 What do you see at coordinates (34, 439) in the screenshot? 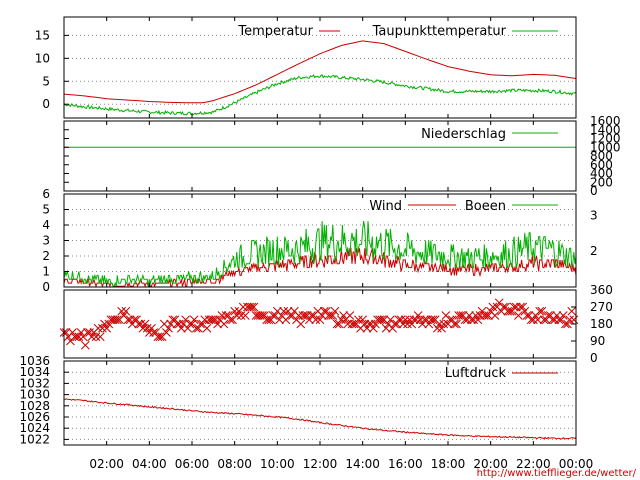
I see `y-tick-label: 1022` at bounding box center [34, 439].